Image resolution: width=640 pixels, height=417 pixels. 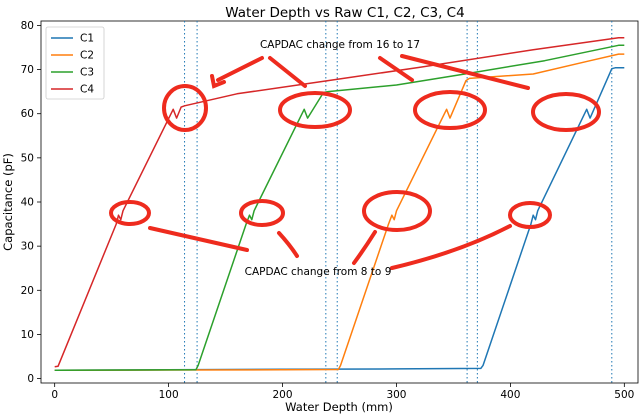 I want to click on chart-title: Water Depth vs Raw C1, C2, C3, C4, so click(x=344, y=13).